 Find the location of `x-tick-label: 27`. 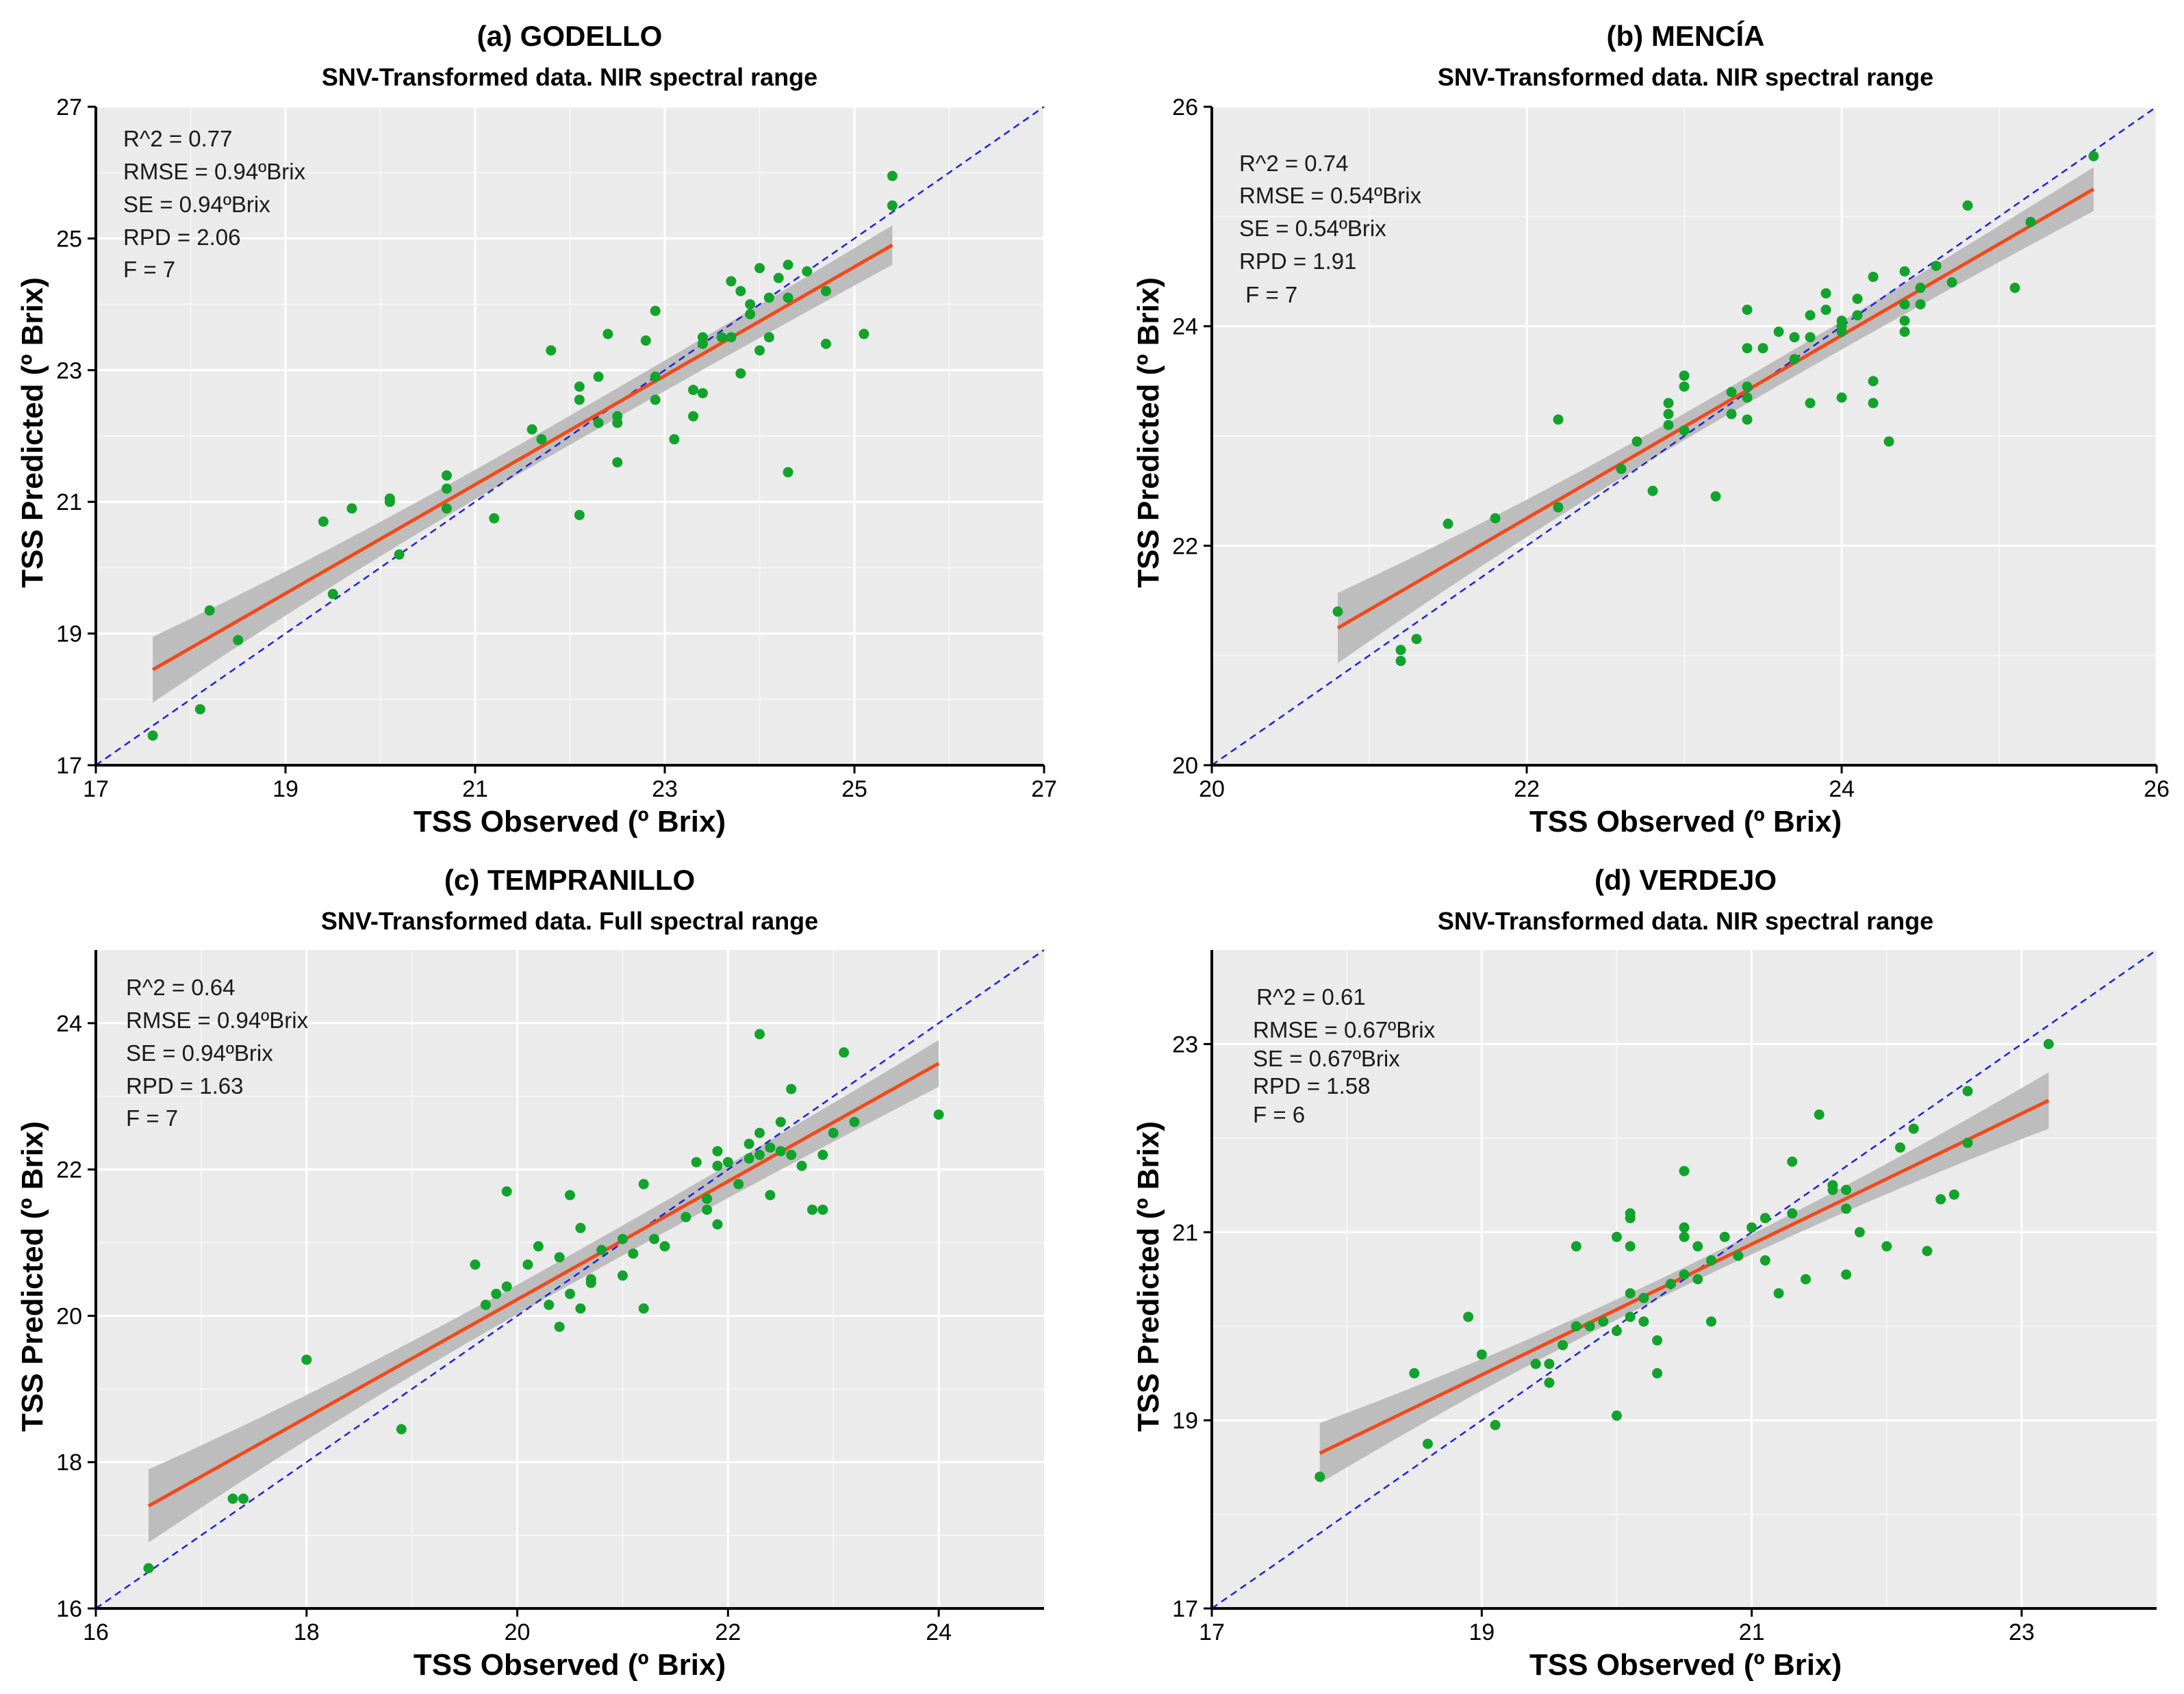

x-tick-label: 27 is located at coordinates (1044, 789).